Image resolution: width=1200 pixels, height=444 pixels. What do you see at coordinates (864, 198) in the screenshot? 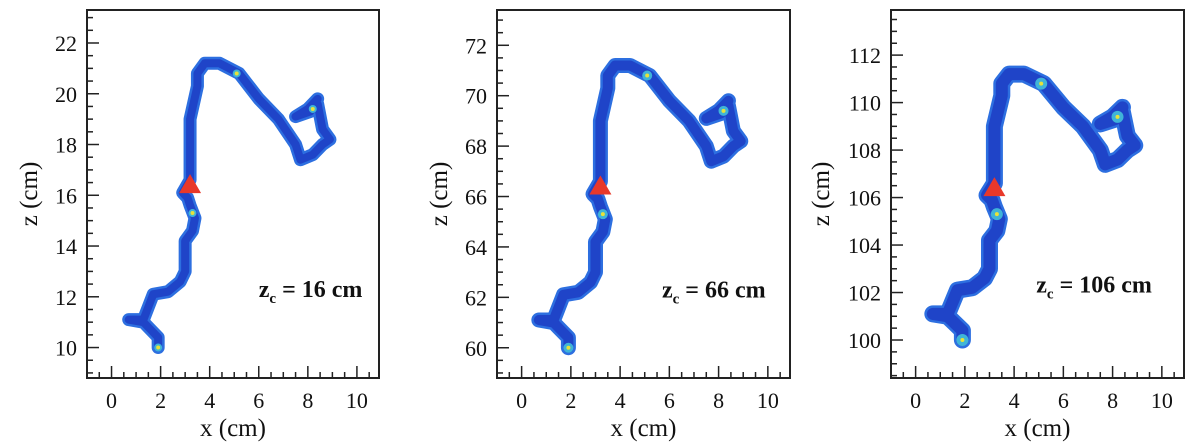
I see `y-tick-label: 106` at bounding box center [864, 198].